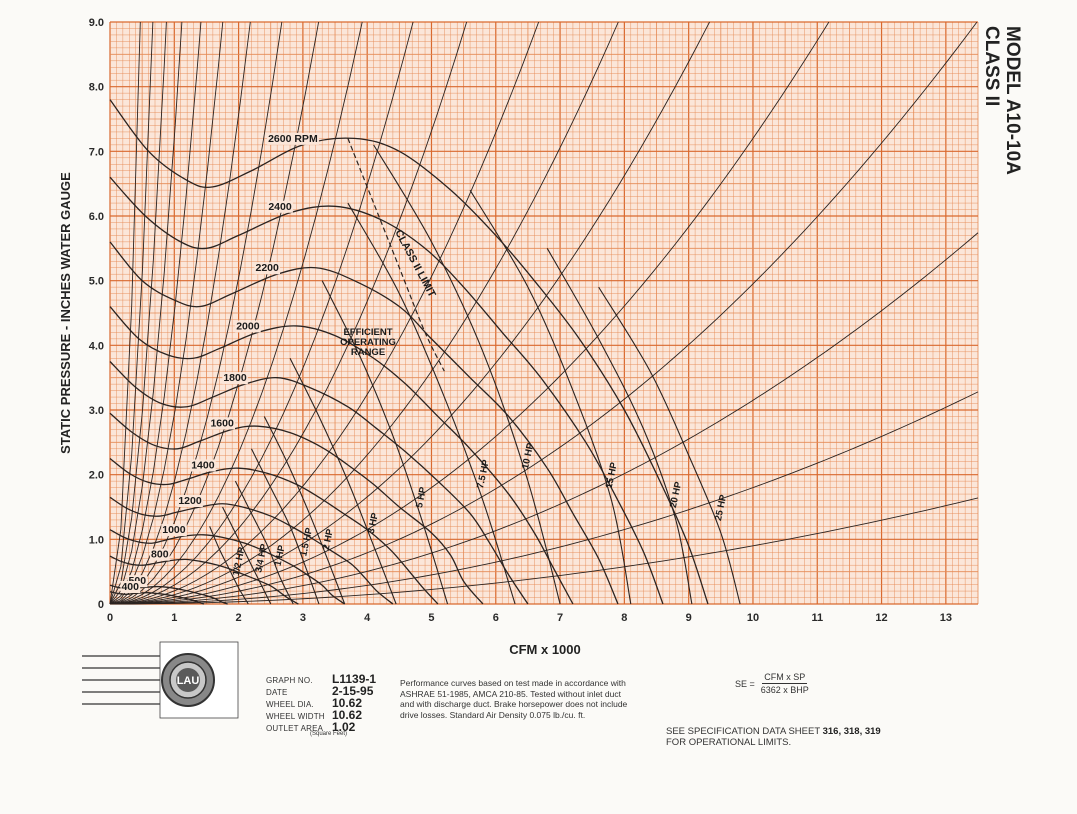  I want to click on rpm-label-1200: 1200, so click(190, 501).